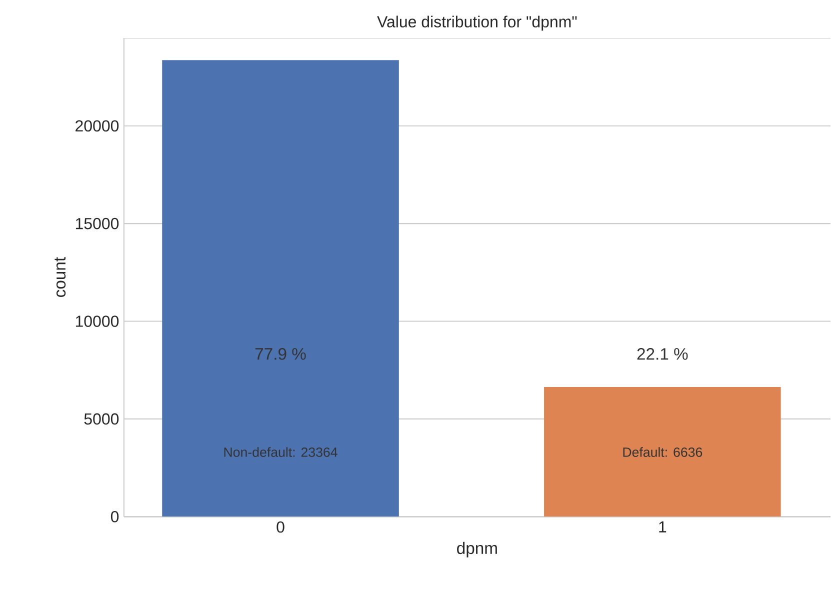 The width and height of the screenshot is (831, 592). Describe the element at coordinates (662, 354) in the screenshot. I see `annotation: 22.1 %` at that location.